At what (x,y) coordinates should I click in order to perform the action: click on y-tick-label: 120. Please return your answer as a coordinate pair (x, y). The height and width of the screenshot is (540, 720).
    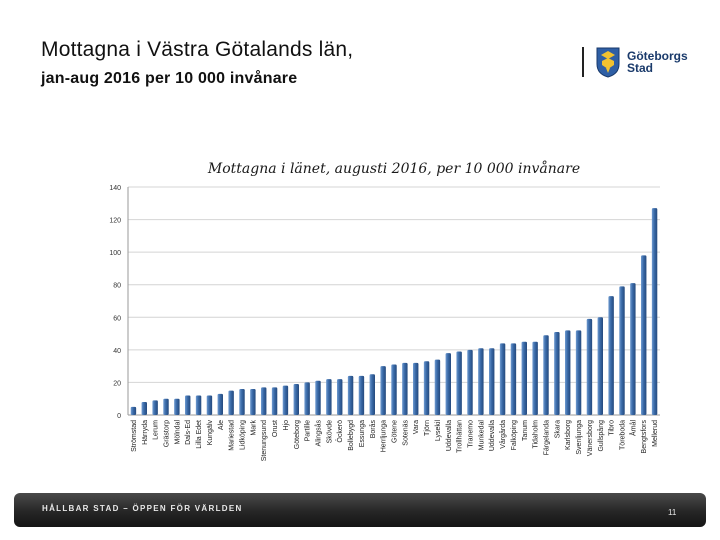
    Looking at the image, I should click on (115, 221).